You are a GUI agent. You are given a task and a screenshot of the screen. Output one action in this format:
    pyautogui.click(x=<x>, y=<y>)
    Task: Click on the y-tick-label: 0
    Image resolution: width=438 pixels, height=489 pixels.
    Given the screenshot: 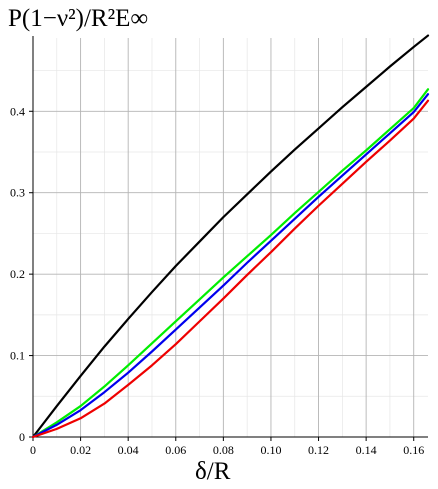 What is the action you would take?
    pyautogui.click(x=22, y=437)
    